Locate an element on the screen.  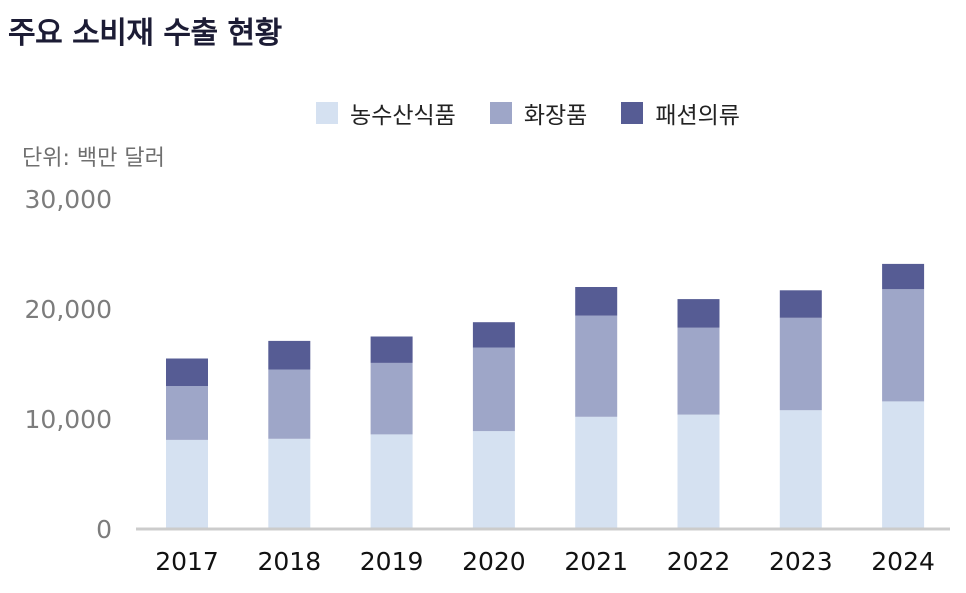
bar-fashion-2021 is located at coordinates (596, 301).